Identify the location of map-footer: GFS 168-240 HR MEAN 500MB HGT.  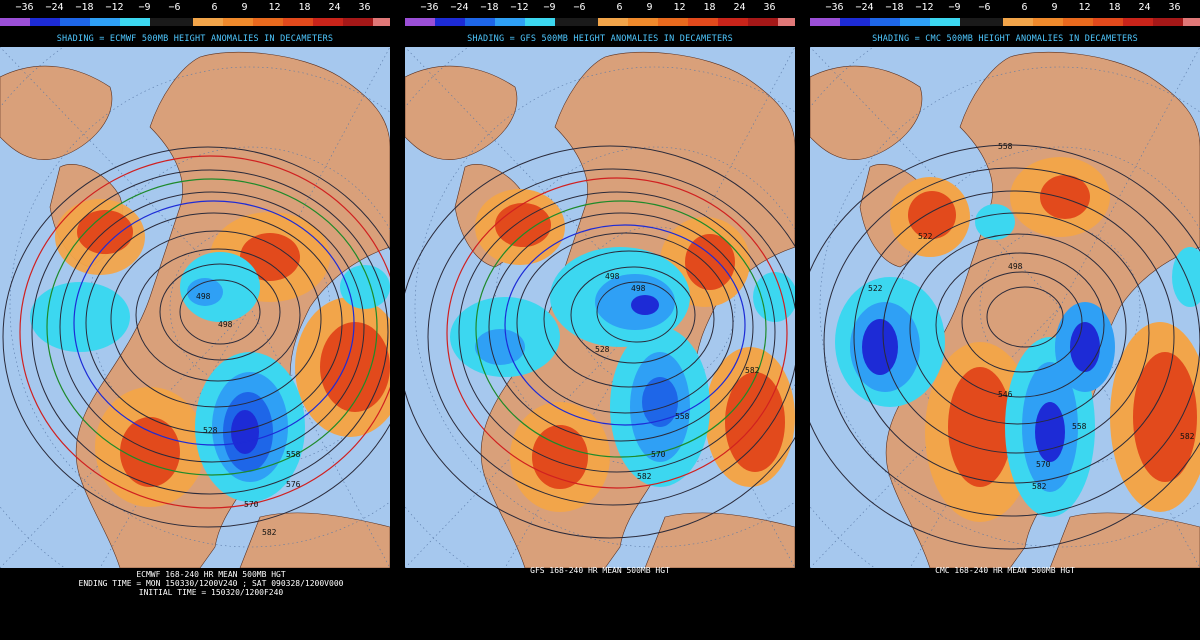
(600, 570).